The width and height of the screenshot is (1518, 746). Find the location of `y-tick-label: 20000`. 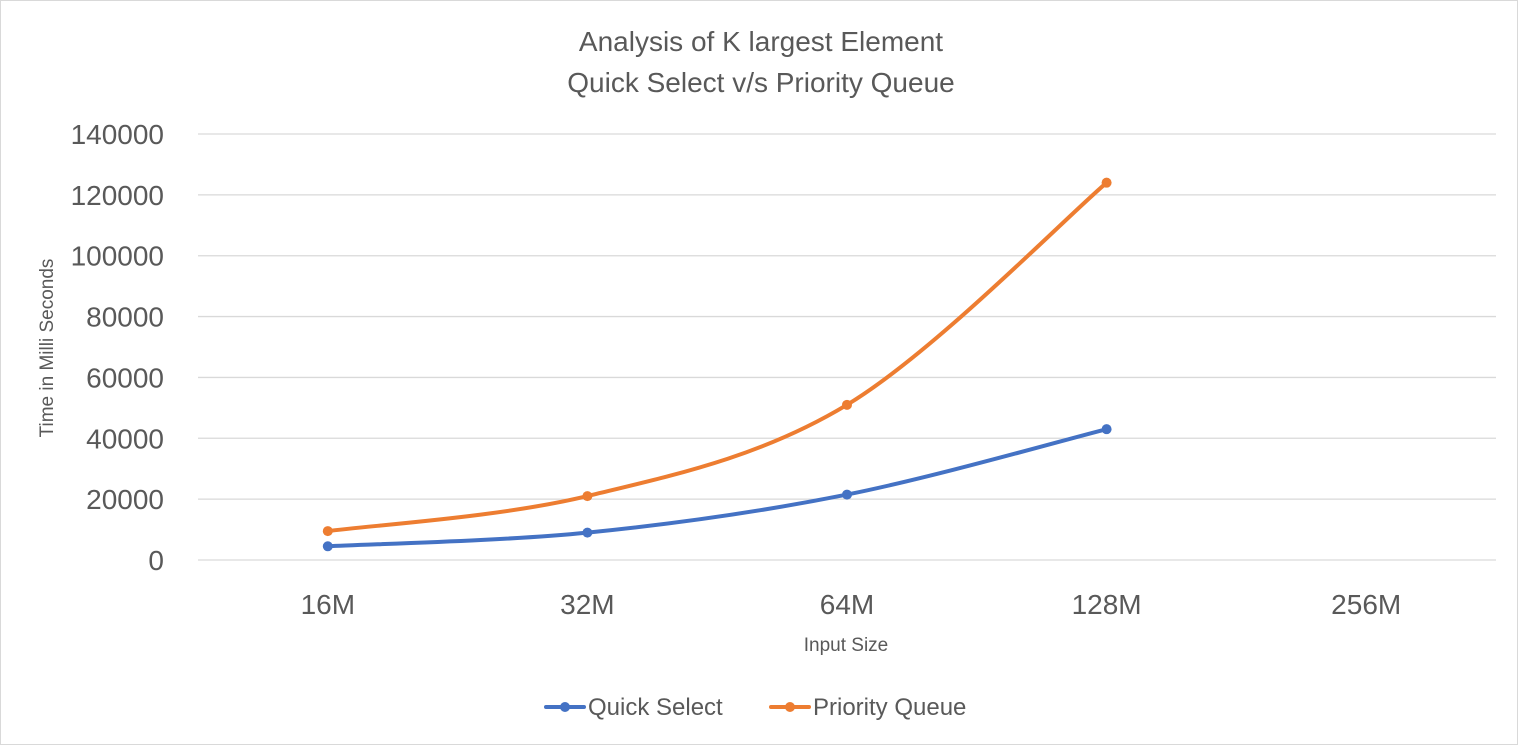

y-tick-label: 20000 is located at coordinates (125, 499).